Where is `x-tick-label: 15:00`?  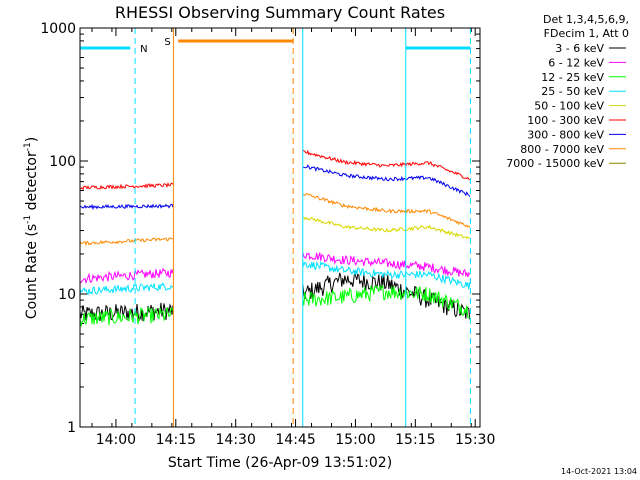
x-tick-label: 15:00 is located at coordinates (355, 440).